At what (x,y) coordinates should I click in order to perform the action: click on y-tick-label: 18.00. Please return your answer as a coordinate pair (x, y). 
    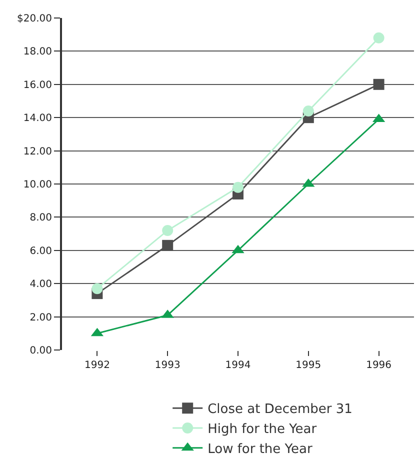
    Looking at the image, I should click on (37, 52).